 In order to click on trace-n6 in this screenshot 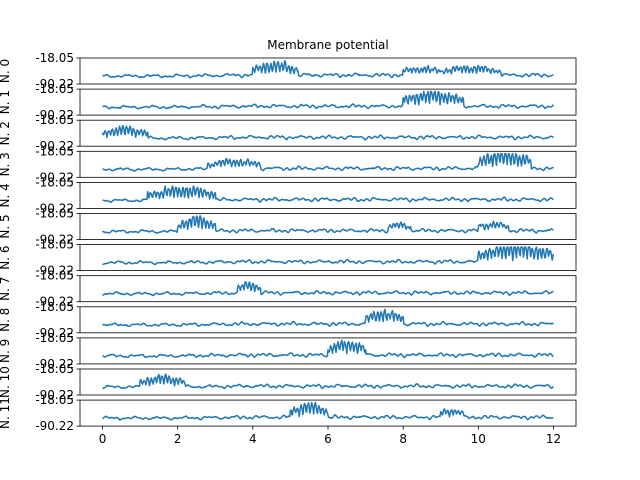, I will do `click(328, 256)`.